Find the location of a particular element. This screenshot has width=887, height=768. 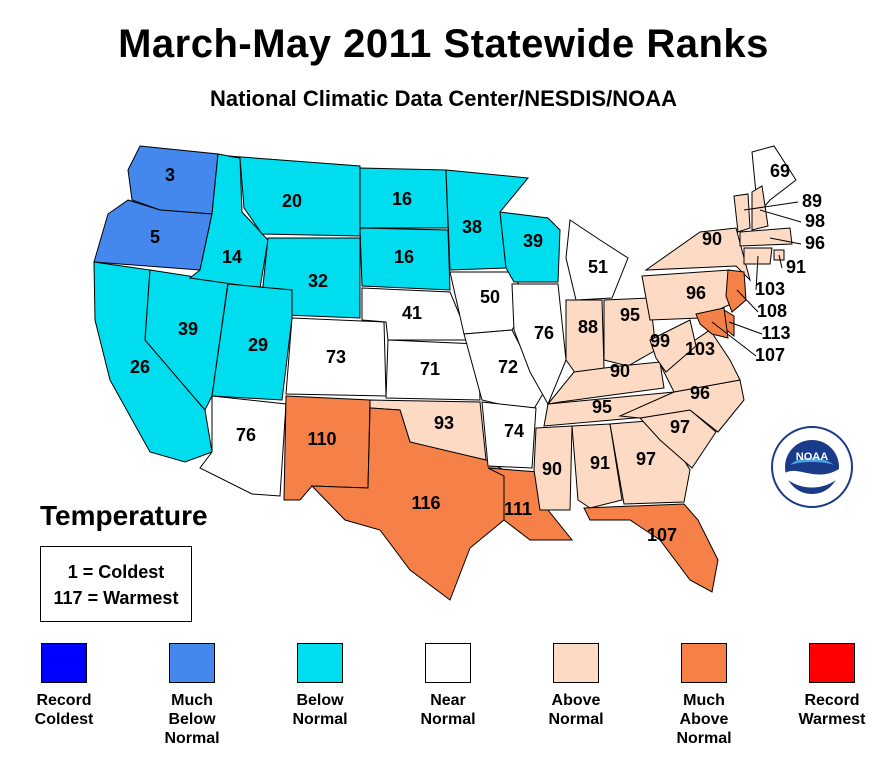

noaa-logo-text: NOAA is located at coordinates (812, 457).